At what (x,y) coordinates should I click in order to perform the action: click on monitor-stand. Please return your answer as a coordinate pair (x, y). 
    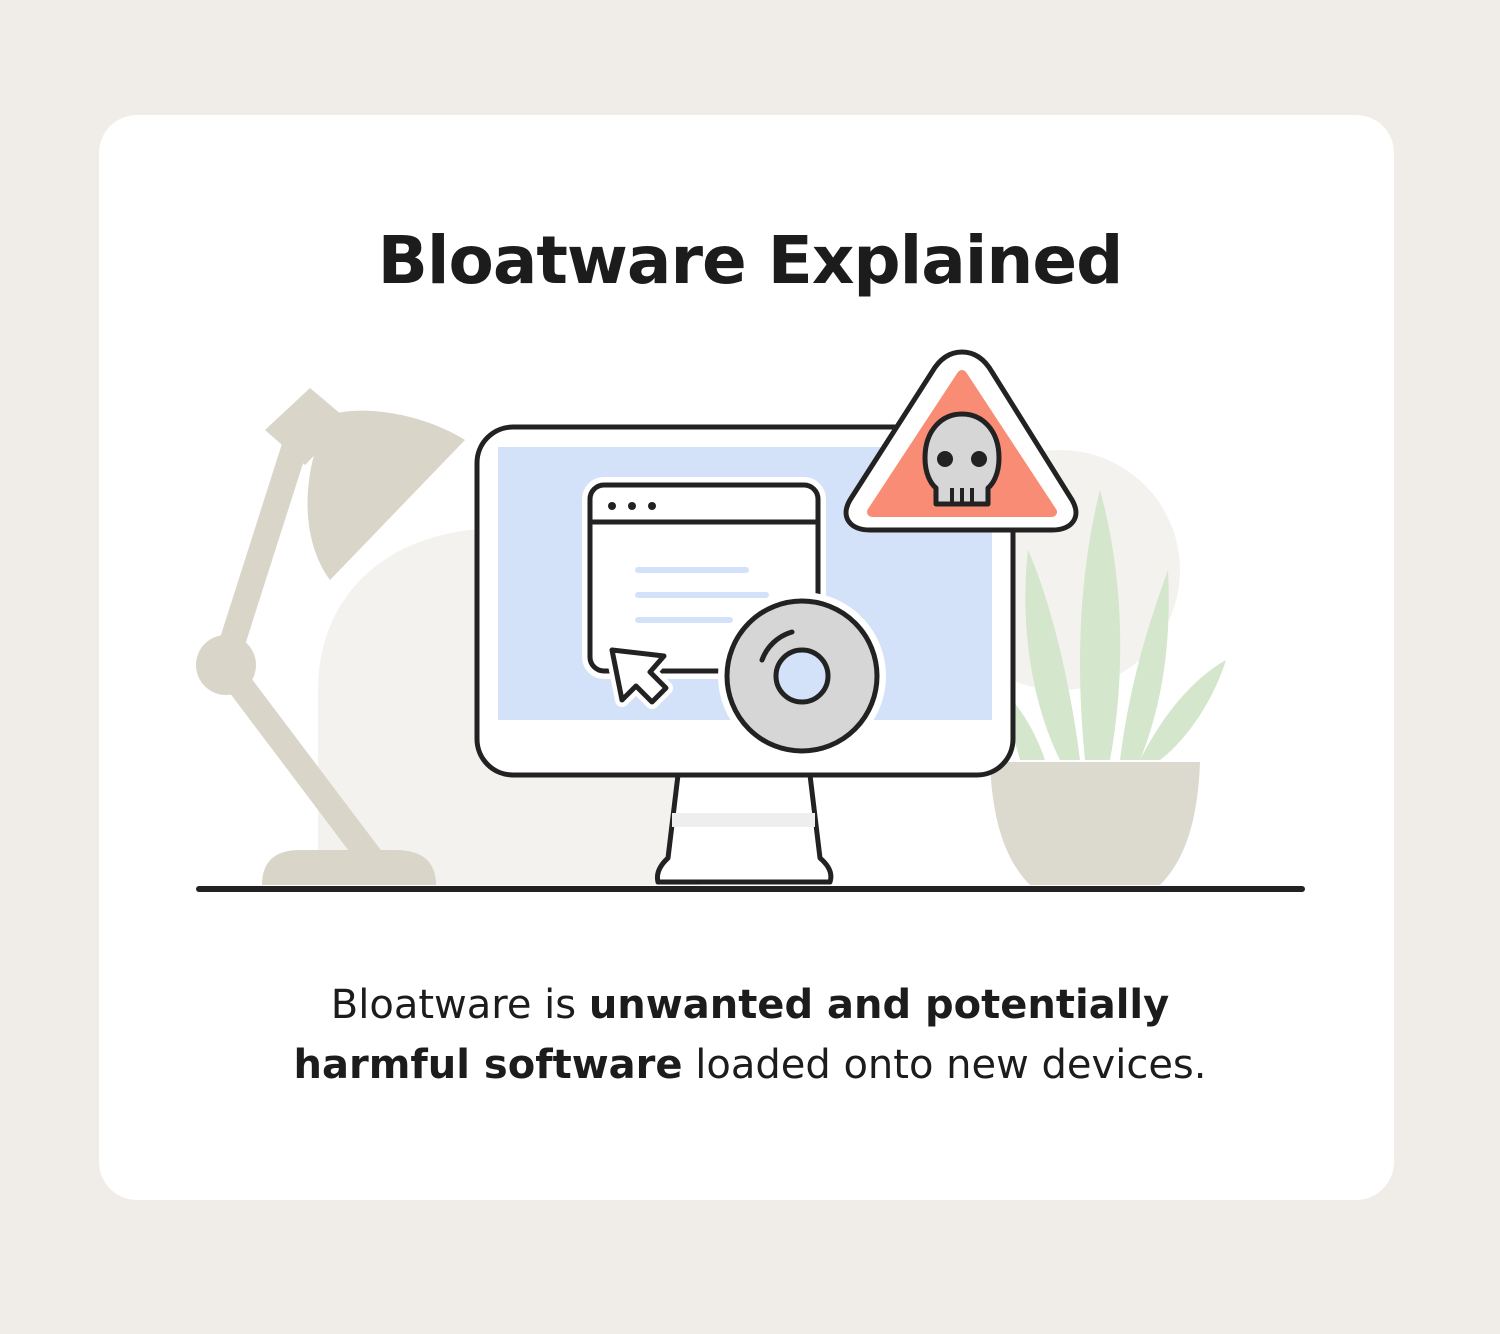
    Looking at the image, I should click on (744, 828).